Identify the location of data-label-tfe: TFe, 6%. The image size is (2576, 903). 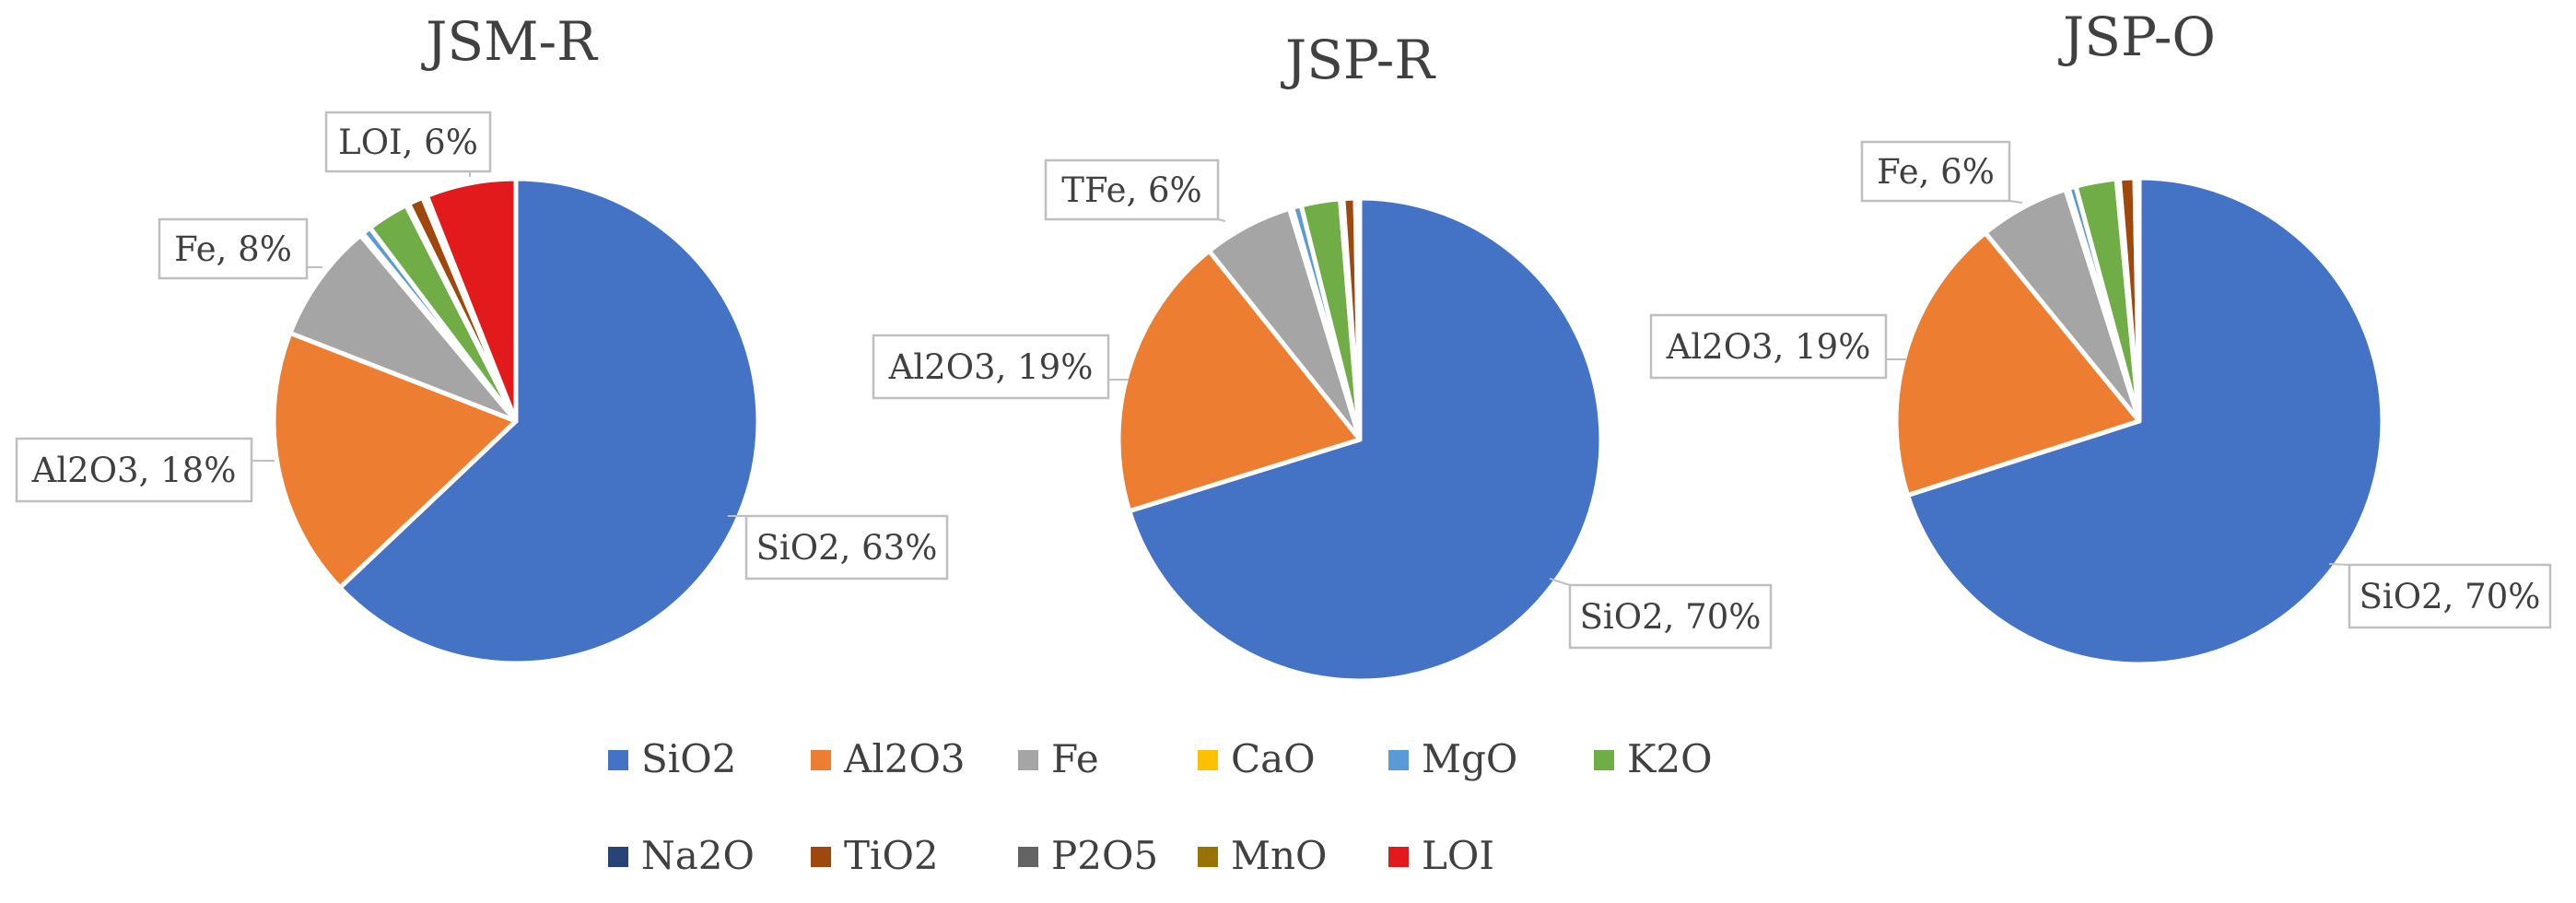
(1135, 190).